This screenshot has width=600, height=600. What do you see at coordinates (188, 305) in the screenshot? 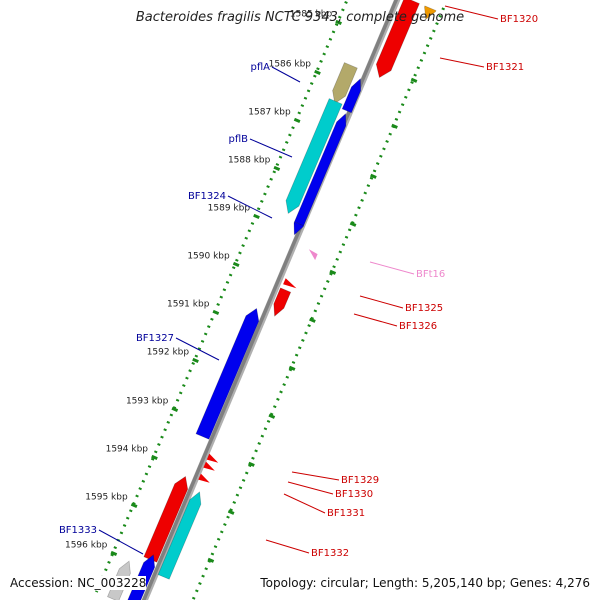
I see `tick-label: 1591 kbp` at bounding box center [188, 305].